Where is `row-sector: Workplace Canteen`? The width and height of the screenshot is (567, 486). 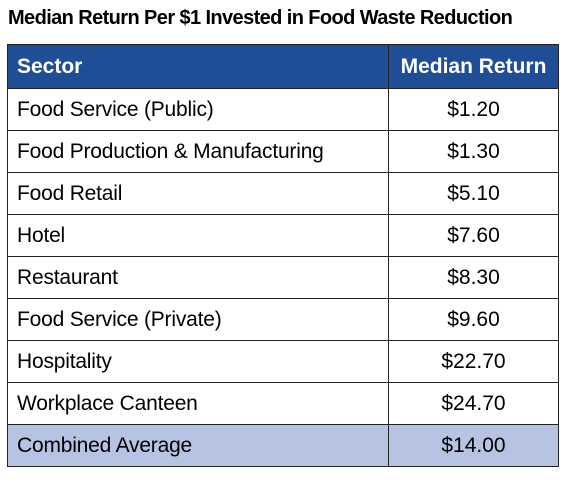 row-sector: Workplace Canteen is located at coordinates (198, 403).